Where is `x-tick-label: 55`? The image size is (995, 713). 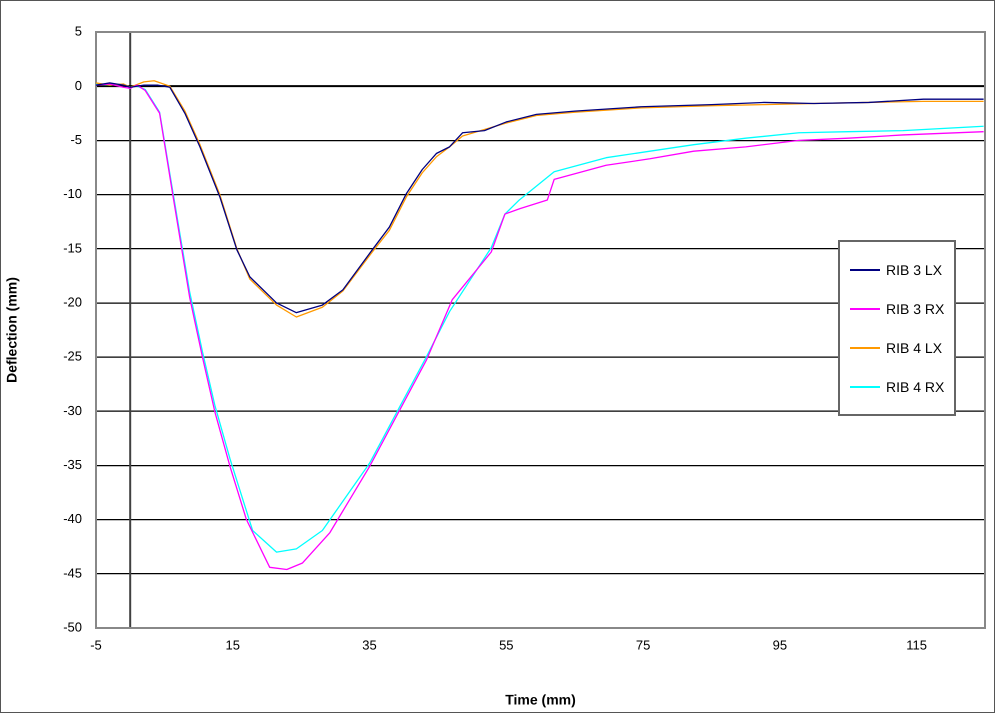 x-tick-label: 55 is located at coordinates (506, 644).